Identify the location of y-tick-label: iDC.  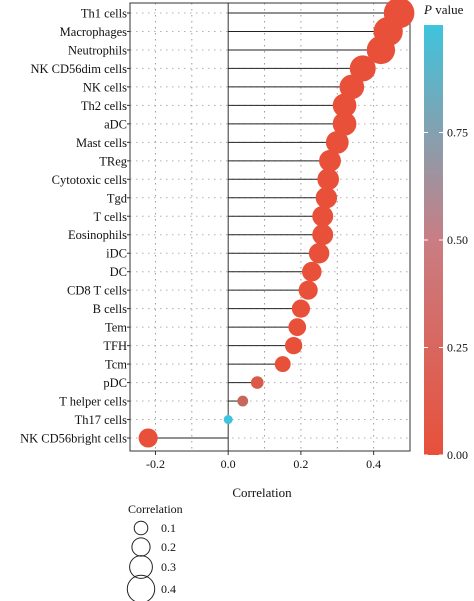
(116, 254).